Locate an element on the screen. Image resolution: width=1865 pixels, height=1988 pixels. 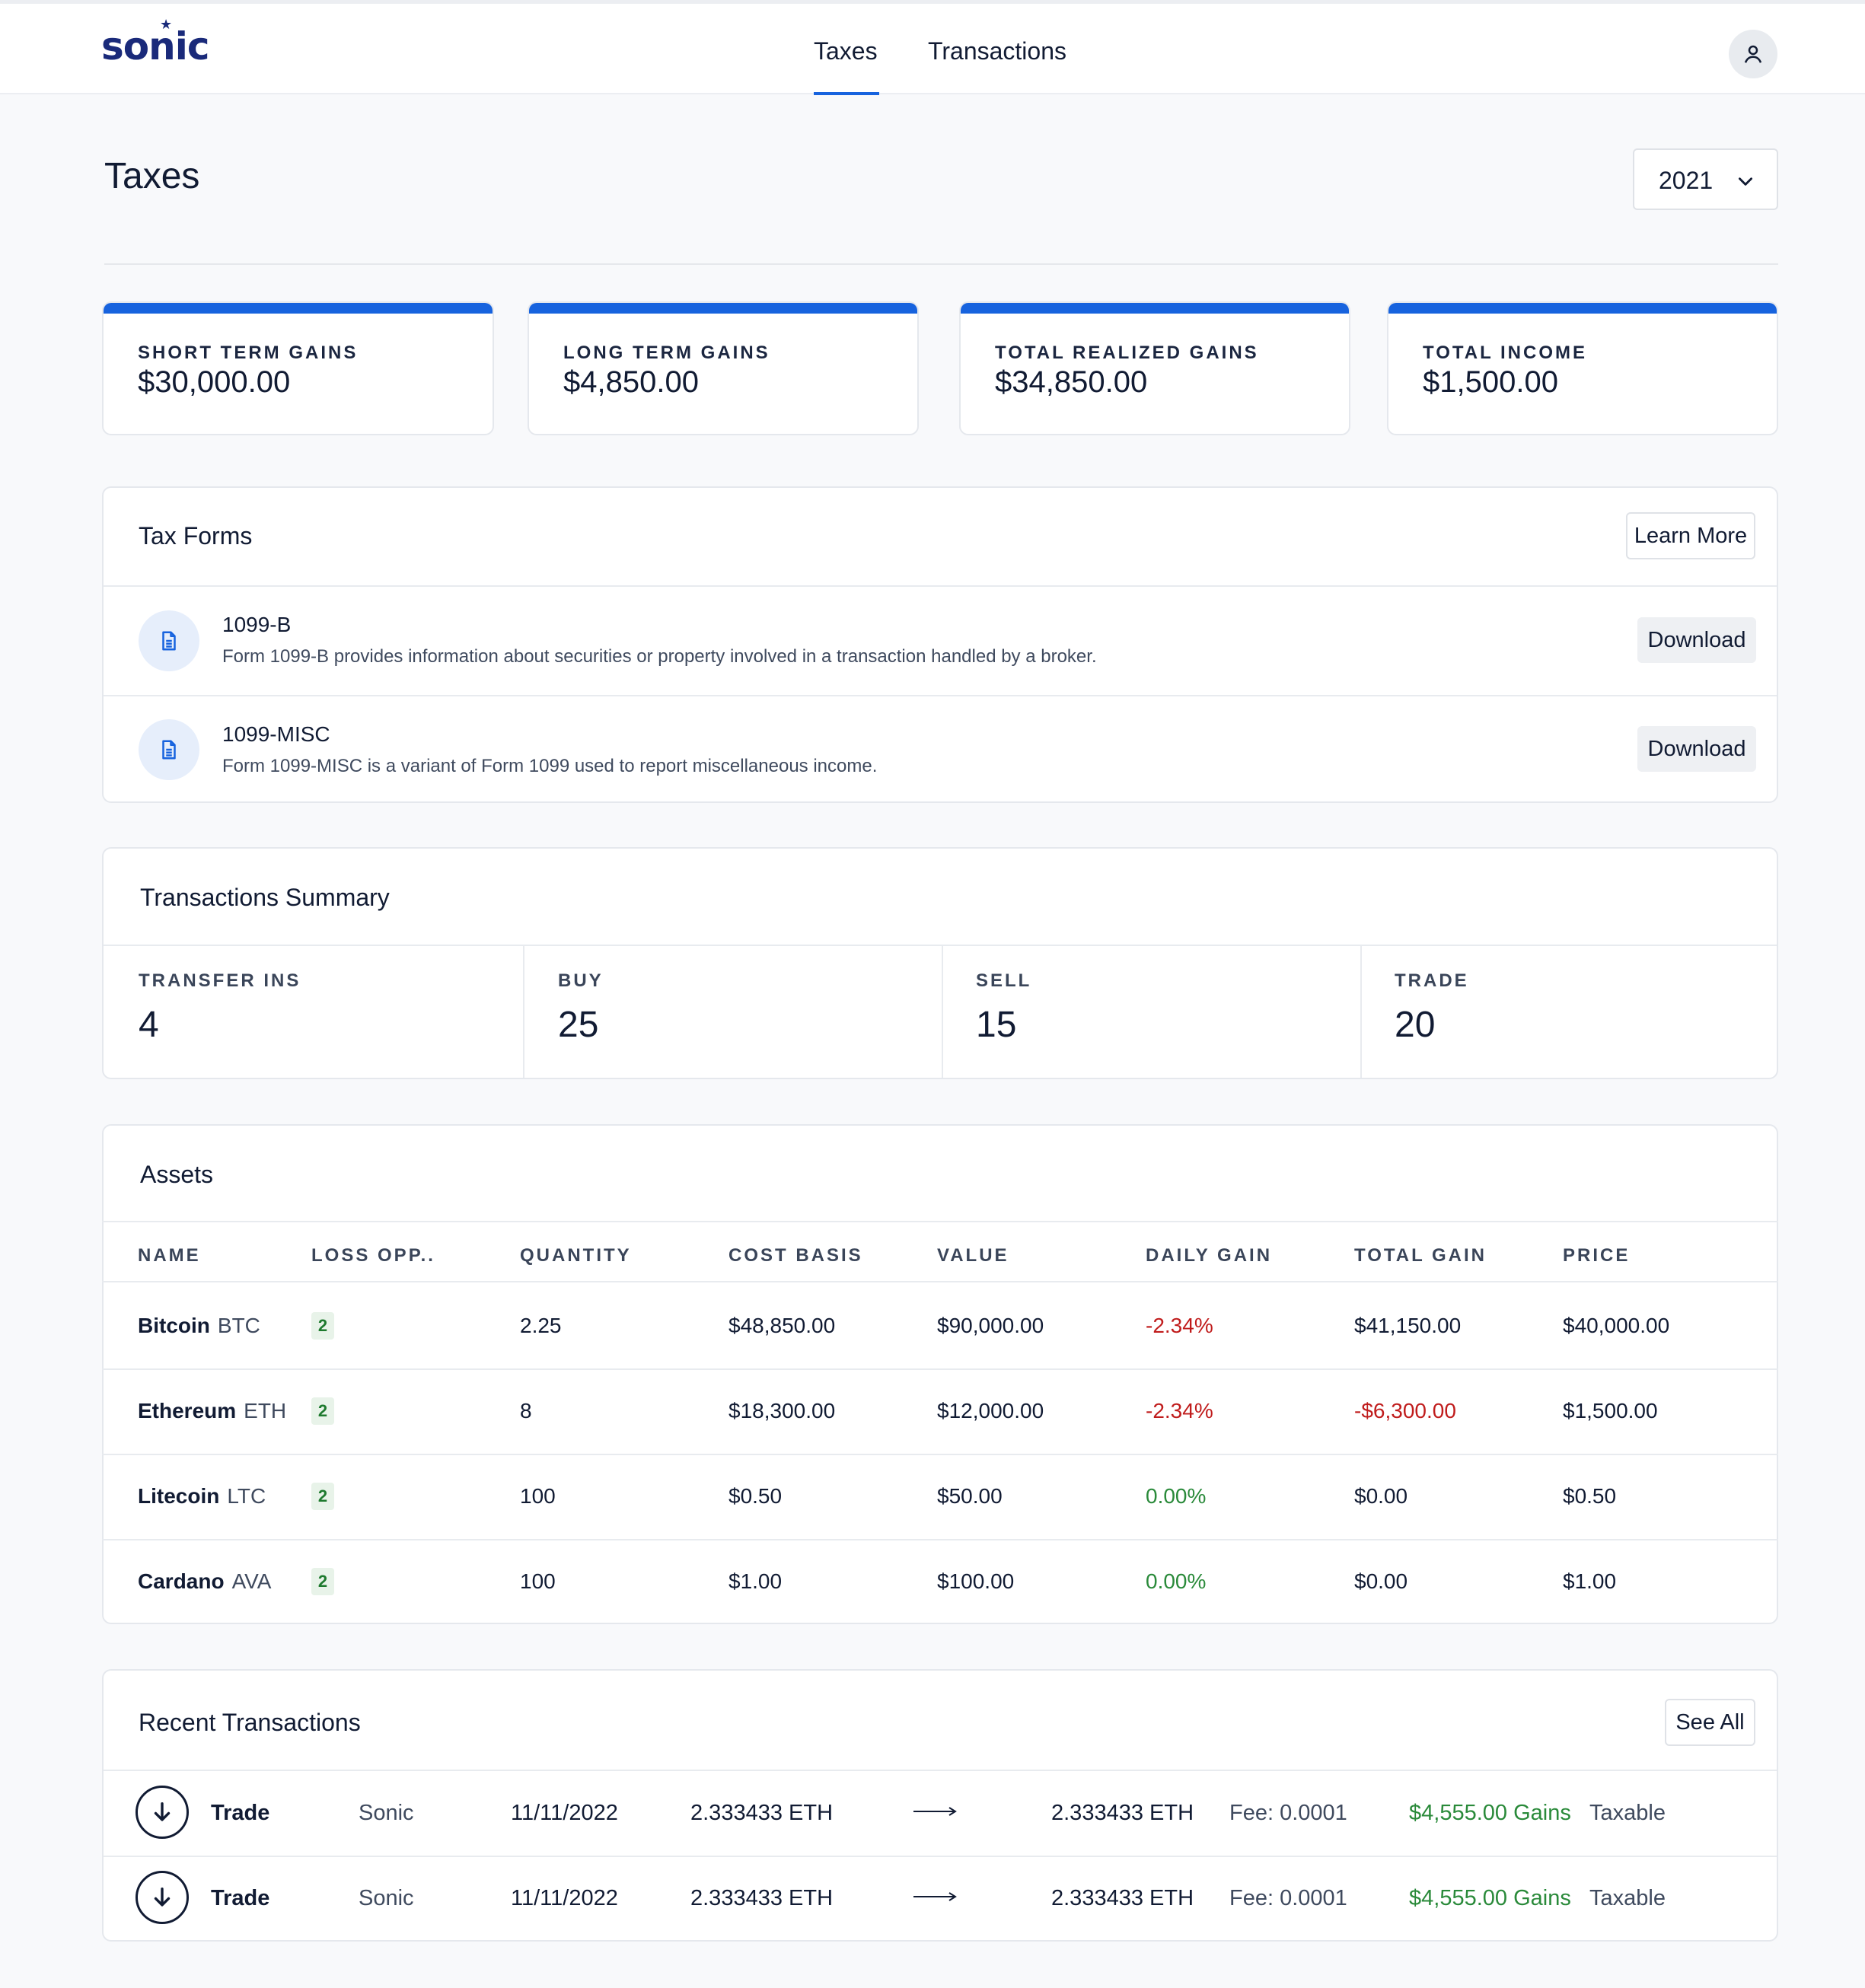
page-title: Taxes is located at coordinates (152, 176).